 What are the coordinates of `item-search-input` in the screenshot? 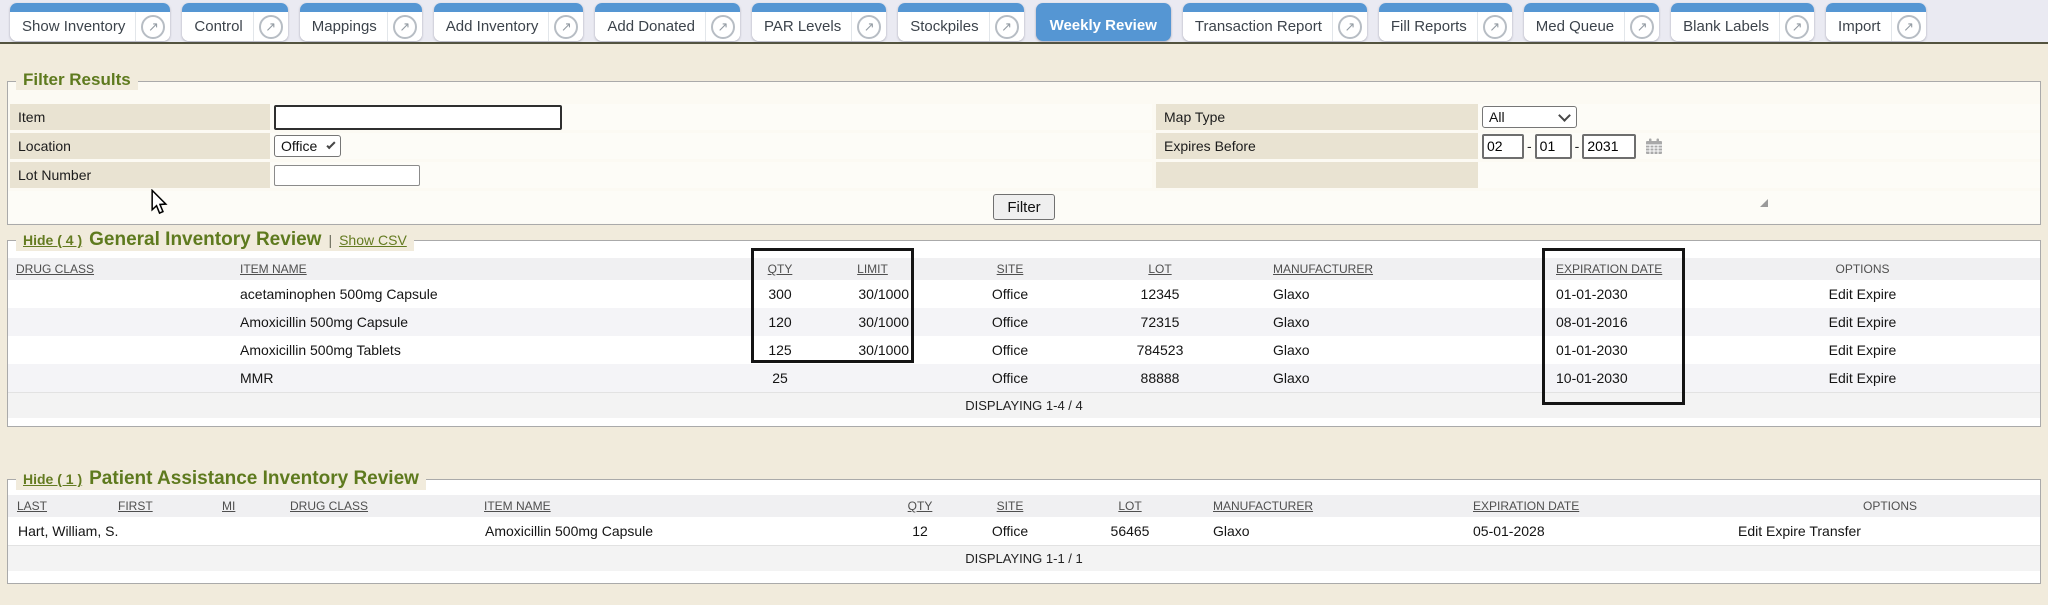 It's located at (418, 117).